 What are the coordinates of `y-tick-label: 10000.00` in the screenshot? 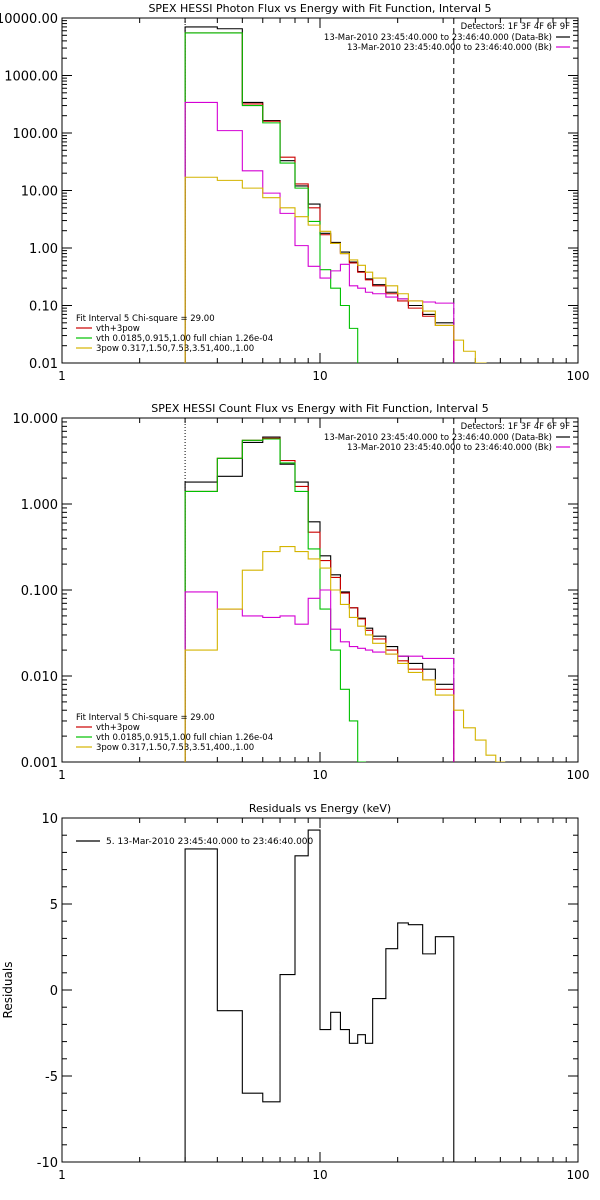 It's located at (29, 19).